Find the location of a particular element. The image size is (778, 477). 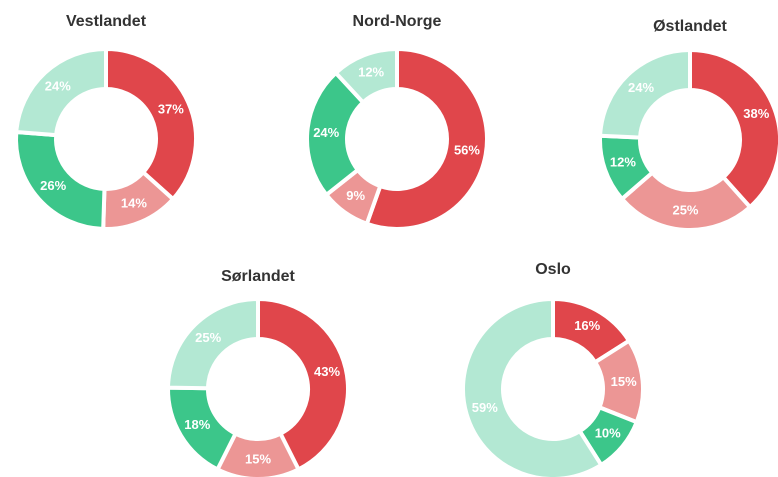

chart-title: Oslo is located at coordinates (553, 269).